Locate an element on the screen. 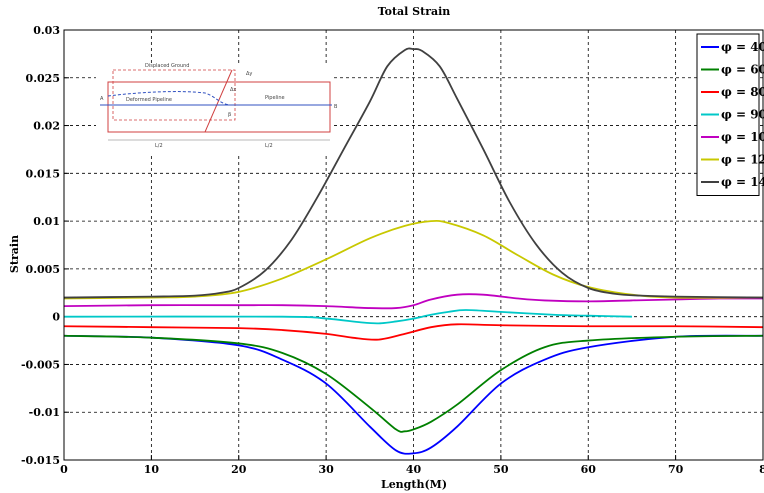  chart-title: Total Strain is located at coordinates (414, 11).